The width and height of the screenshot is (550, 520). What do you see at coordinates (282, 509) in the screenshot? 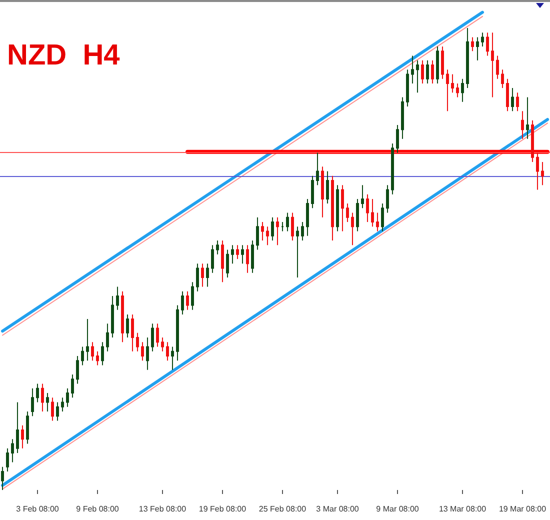
I see `x-tick-label: 25 Feb 08:00` at bounding box center [282, 509].